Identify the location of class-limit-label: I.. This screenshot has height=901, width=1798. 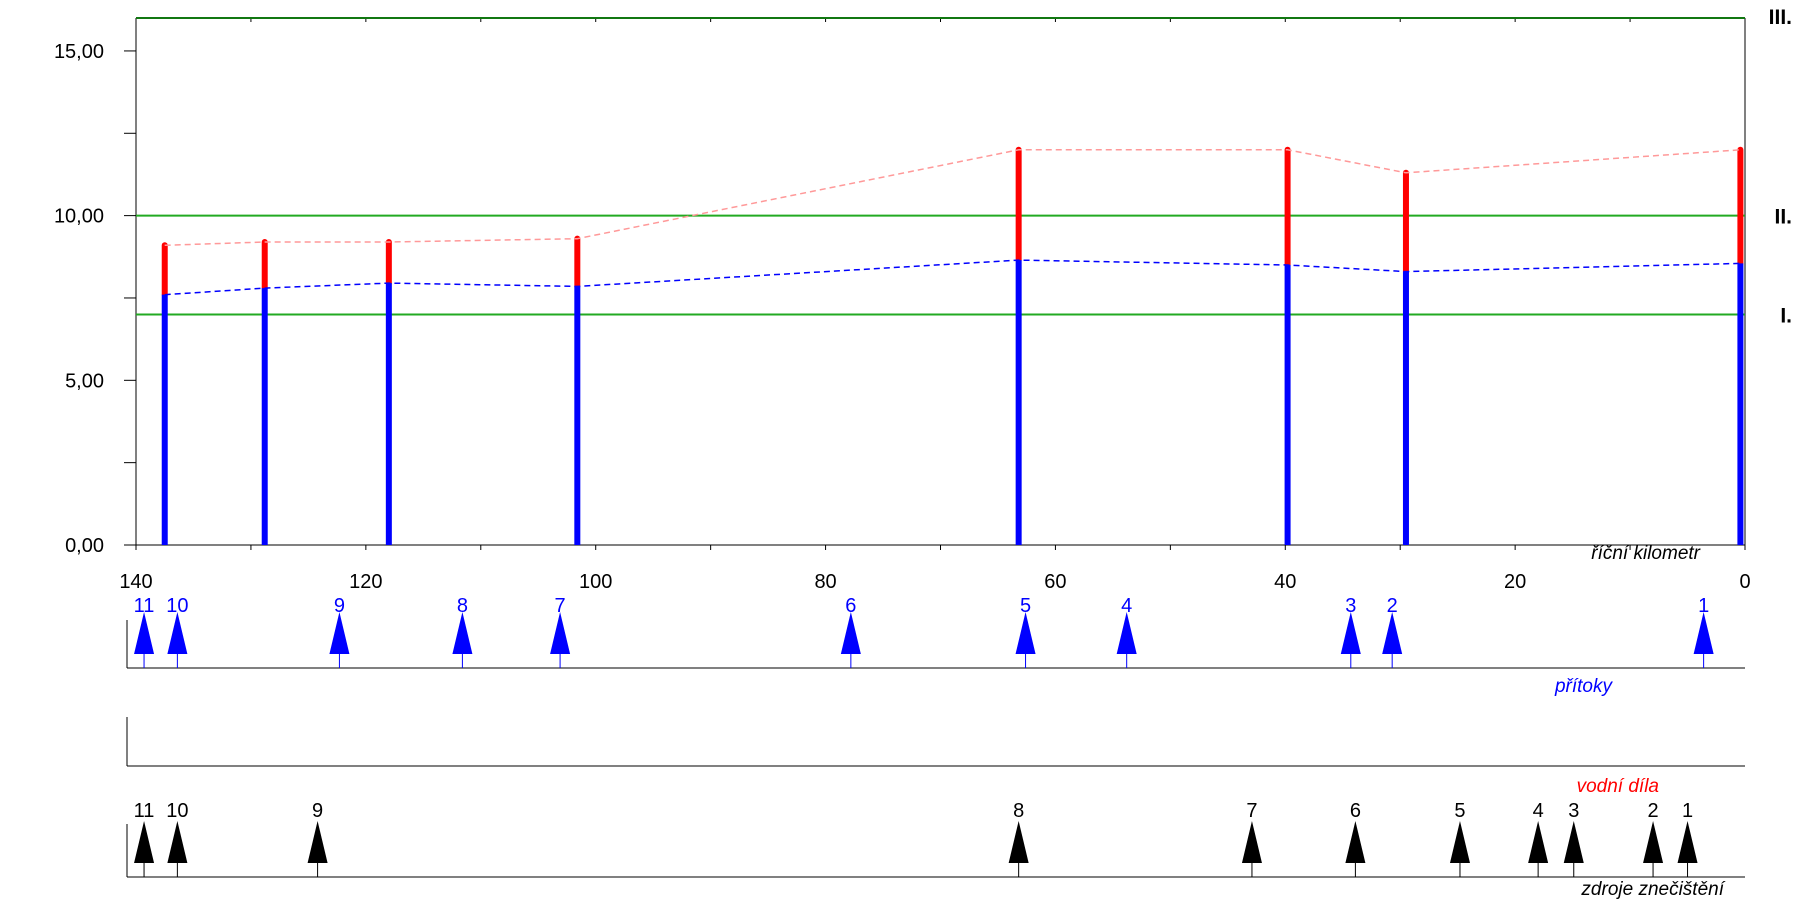
(1786, 315).